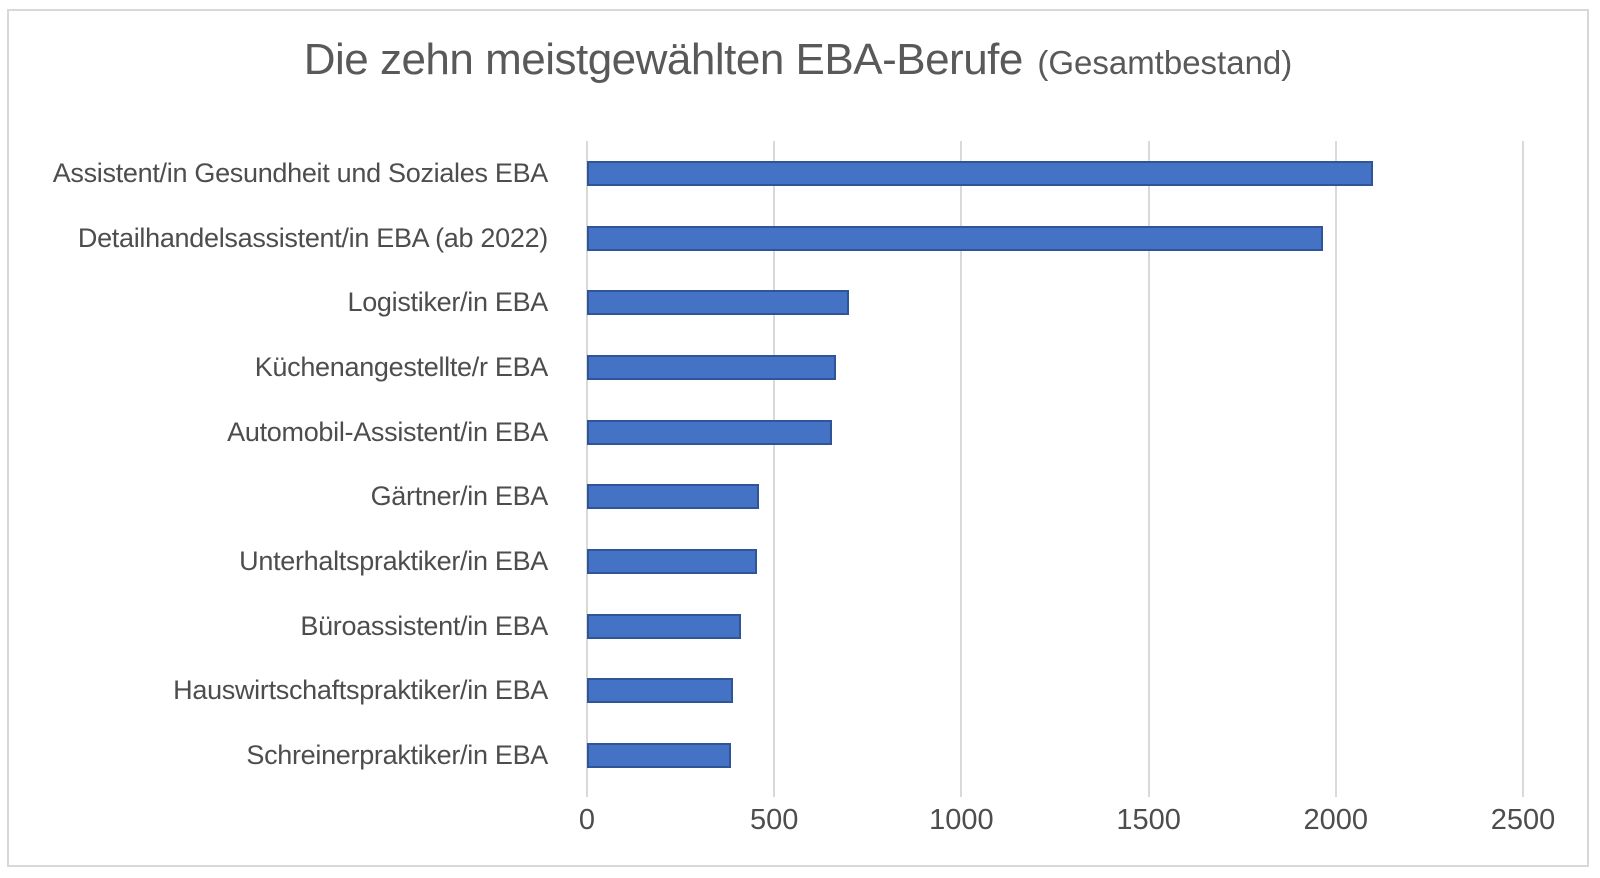 The height and width of the screenshot is (878, 1600). What do you see at coordinates (774, 820) in the screenshot?
I see `axis-tick-label: 500` at bounding box center [774, 820].